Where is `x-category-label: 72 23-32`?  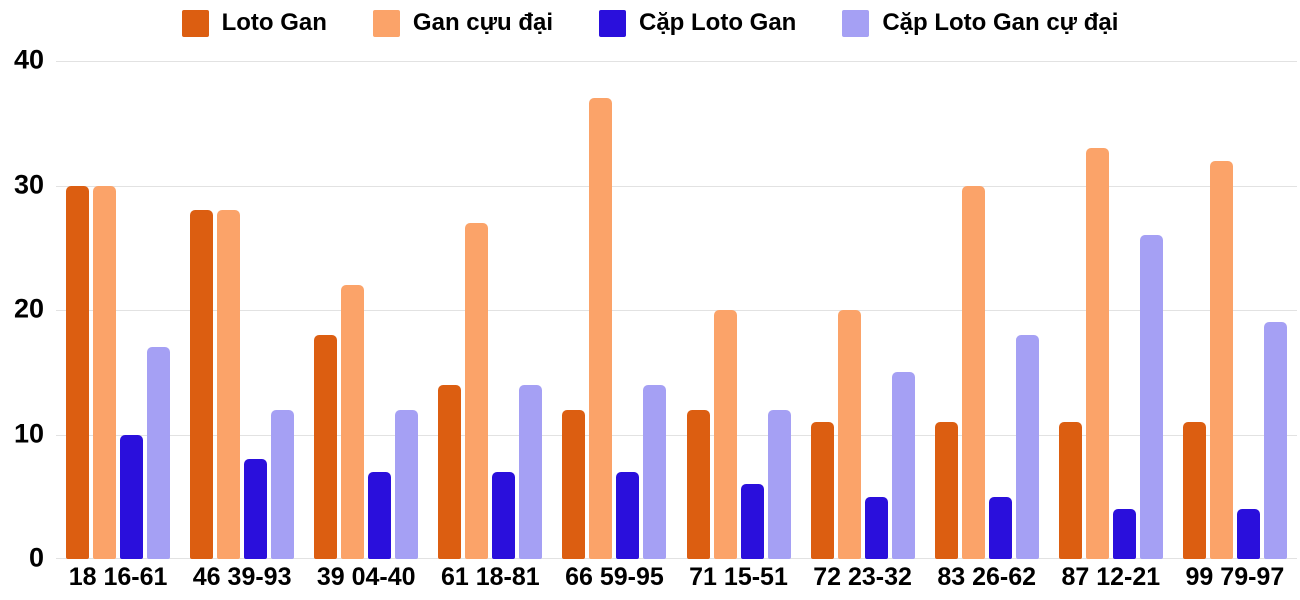 x-category-label: 72 23-32 is located at coordinates (862, 577).